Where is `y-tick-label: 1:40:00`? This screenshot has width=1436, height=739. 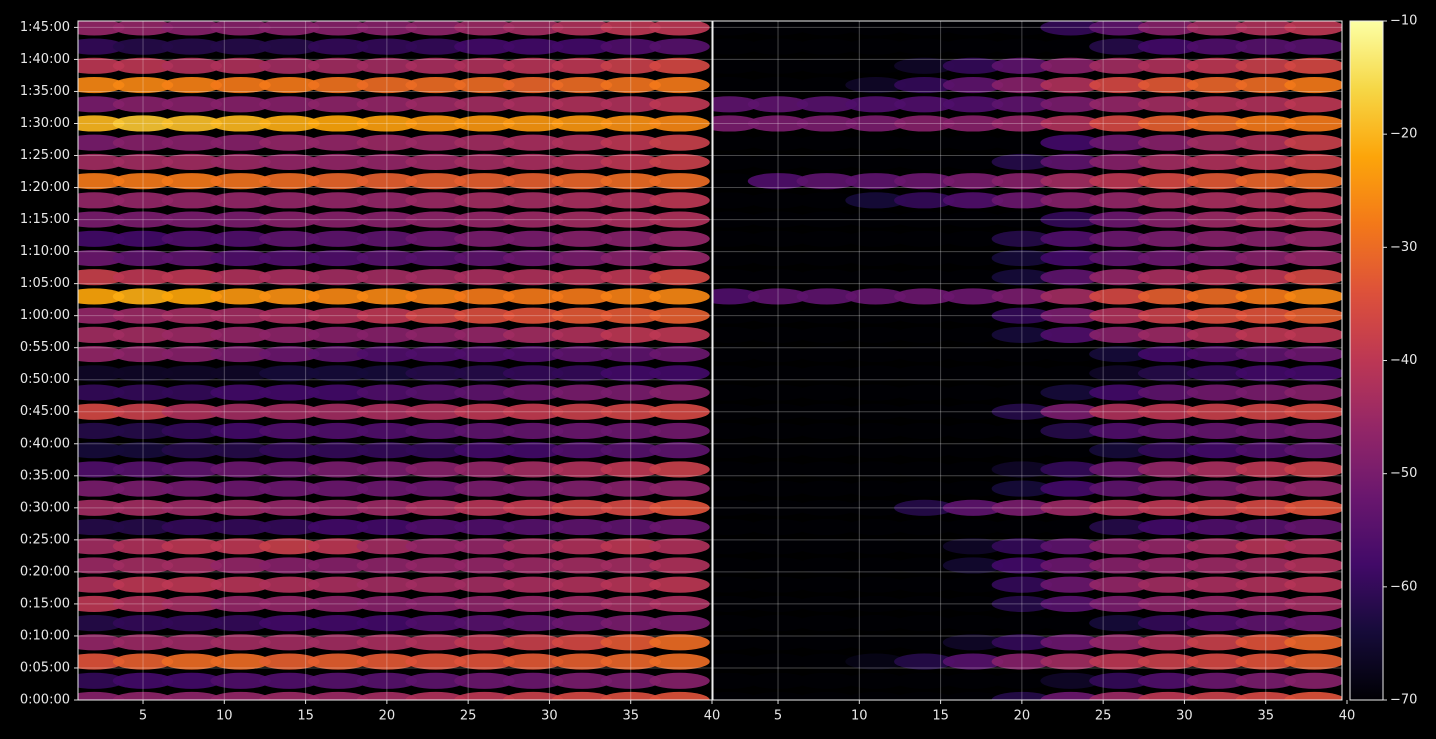
y-tick-label: 1:40:00 is located at coordinates (45, 59).